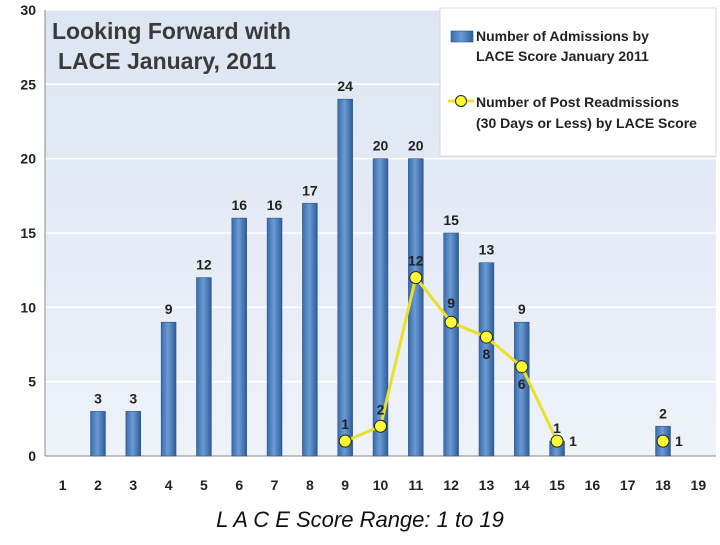 The height and width of the screenshot is (545, 720). What do you see at coordinates (32, 382) in the screenshot?
I see `y-tick-label: 5` at bounding box center [32, 382].